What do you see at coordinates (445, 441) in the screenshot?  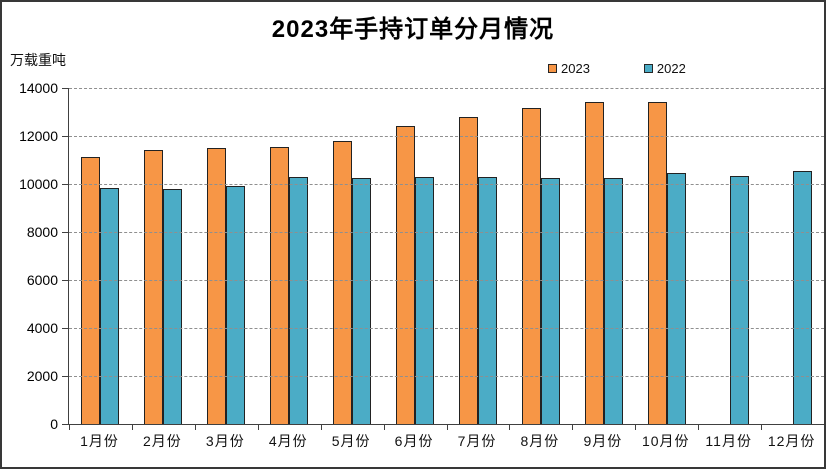 I see `x-axis-labels: 1月份 2月份 3月份 4月份 5月份 6月份 7月份 8月份 9月份 10月份 11月份 12月份` at bounding box center [445, 441].